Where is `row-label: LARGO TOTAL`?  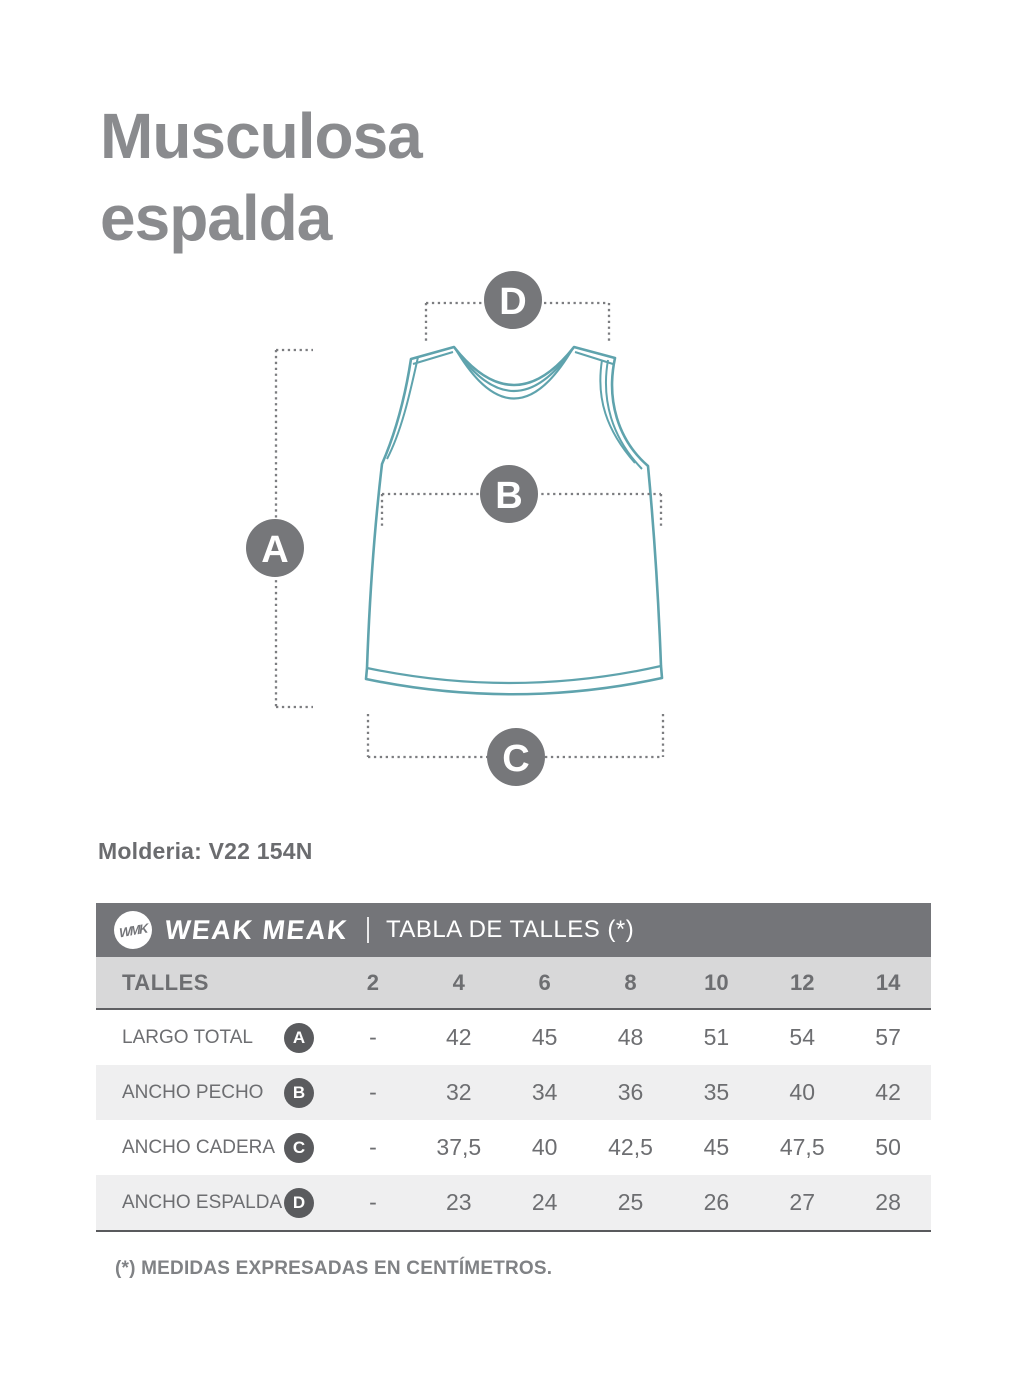
row-label: LARGO TOTAL is located at coordinates (187, 1037).